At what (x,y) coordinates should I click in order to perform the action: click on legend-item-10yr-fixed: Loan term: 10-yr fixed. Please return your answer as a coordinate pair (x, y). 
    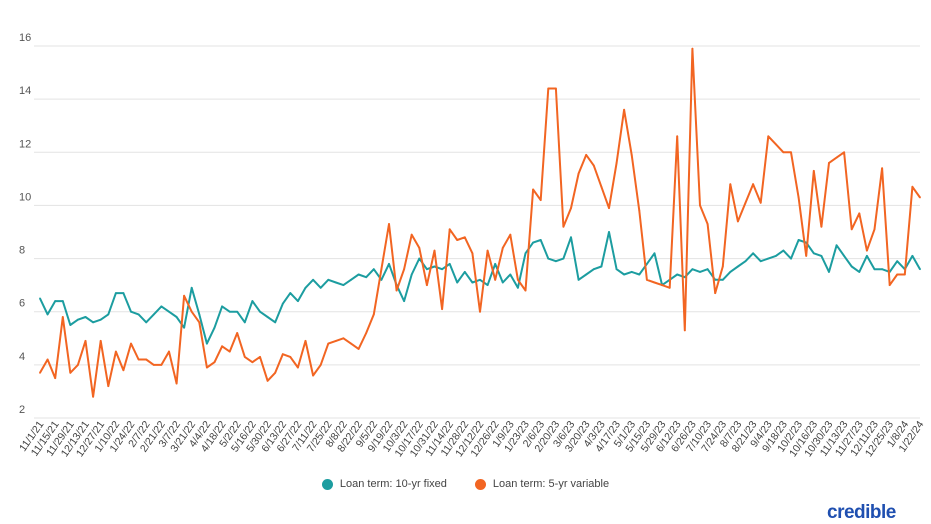
    Looking at the image, I should click on (384, 484).